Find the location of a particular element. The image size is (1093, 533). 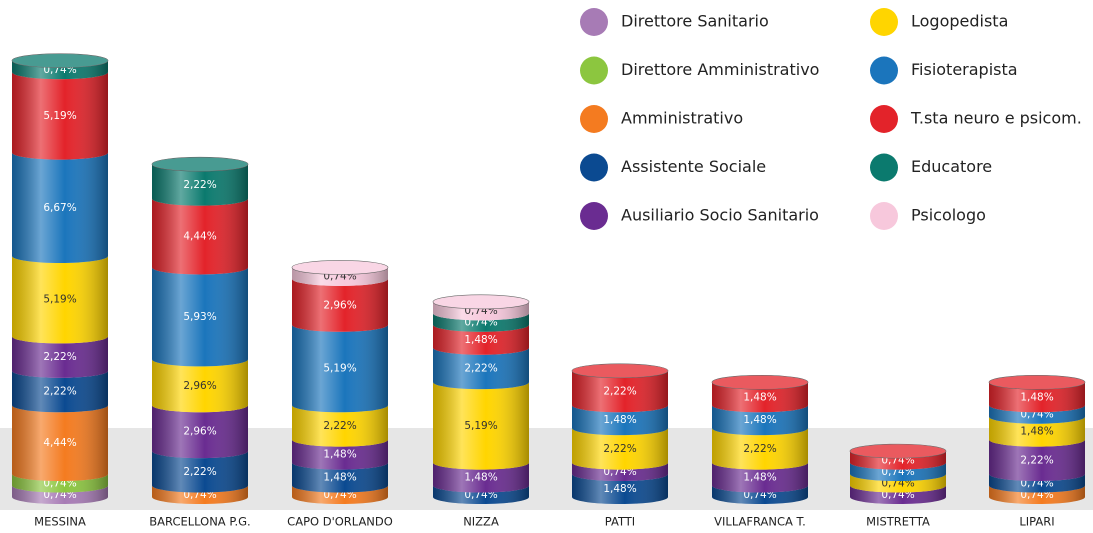

segment-label: 6,67% is located at coordinates (59, 208).